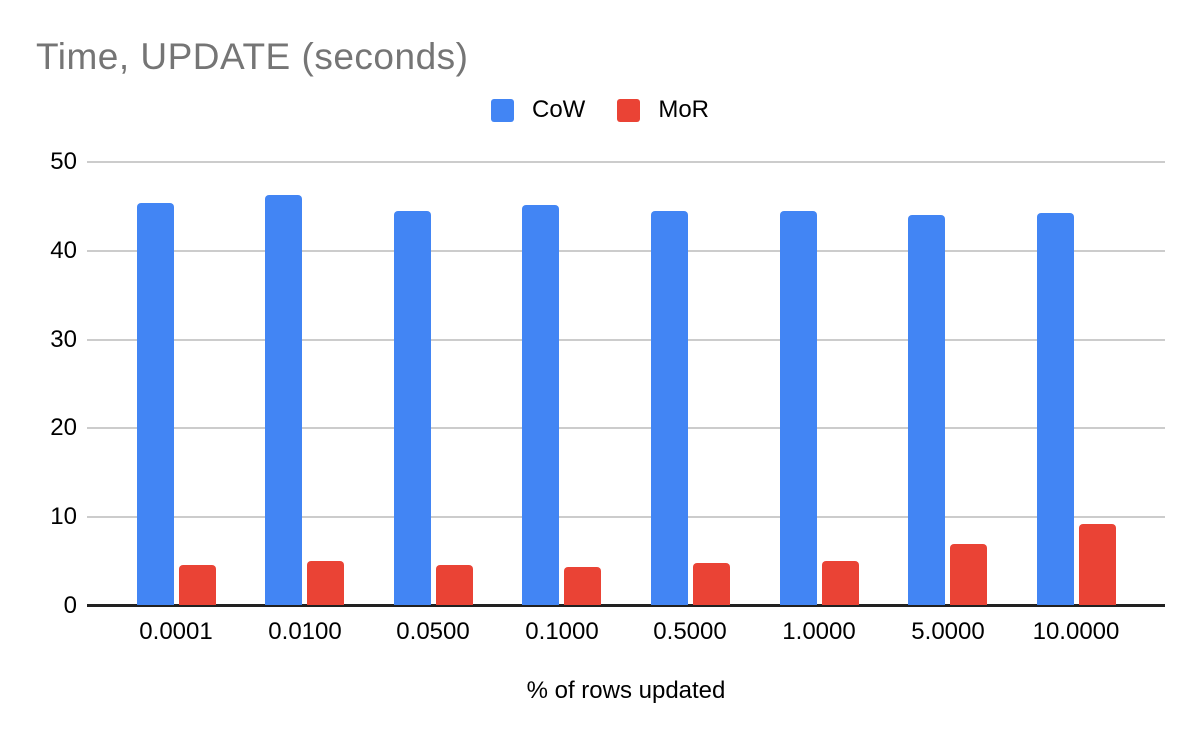  What do you see at coordinates (819, 631) in the screenshot?
I see `x-tick-label-1.0000: 1.0000` at bounding box center [819, 631].